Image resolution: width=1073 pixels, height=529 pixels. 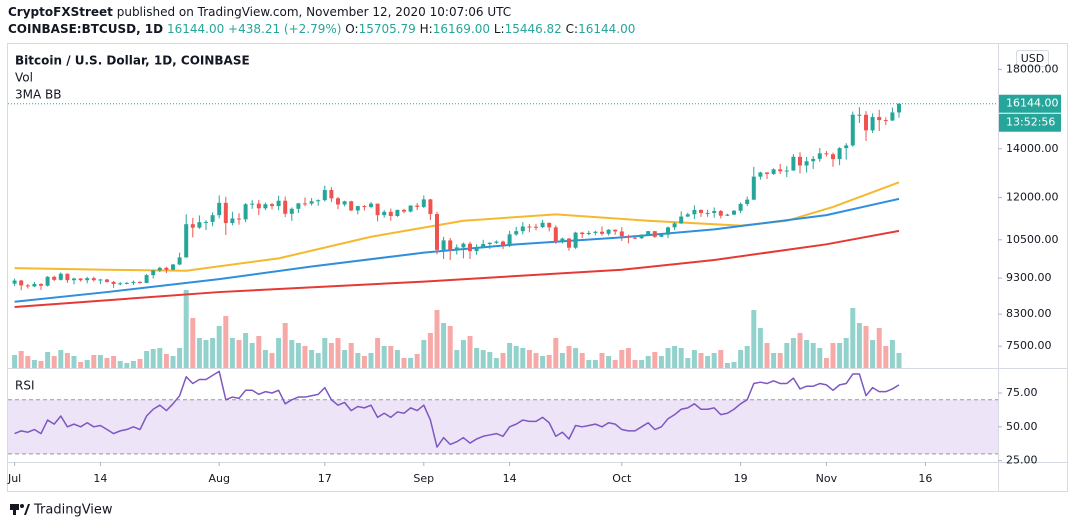 I want to click on logo: TradingView, so click(x=61, y=510).